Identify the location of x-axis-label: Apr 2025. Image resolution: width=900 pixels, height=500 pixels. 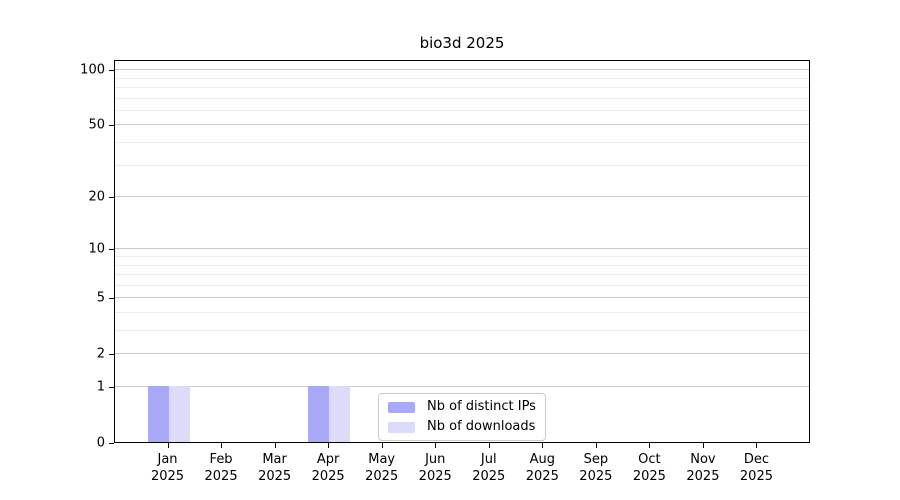
(328, 468).